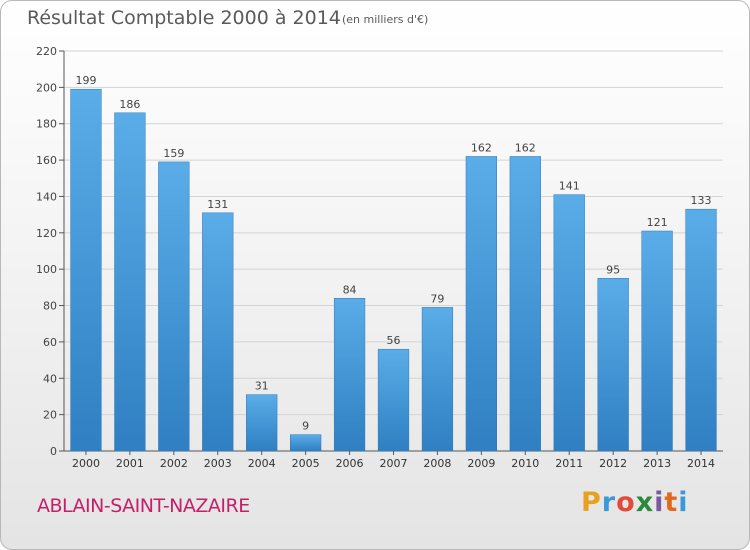 This screenshot has height=550, width=750. What do you see at coordinates (613, 365) in the screenshot?
I see `bar-2012` at bounding box center [613, 365].